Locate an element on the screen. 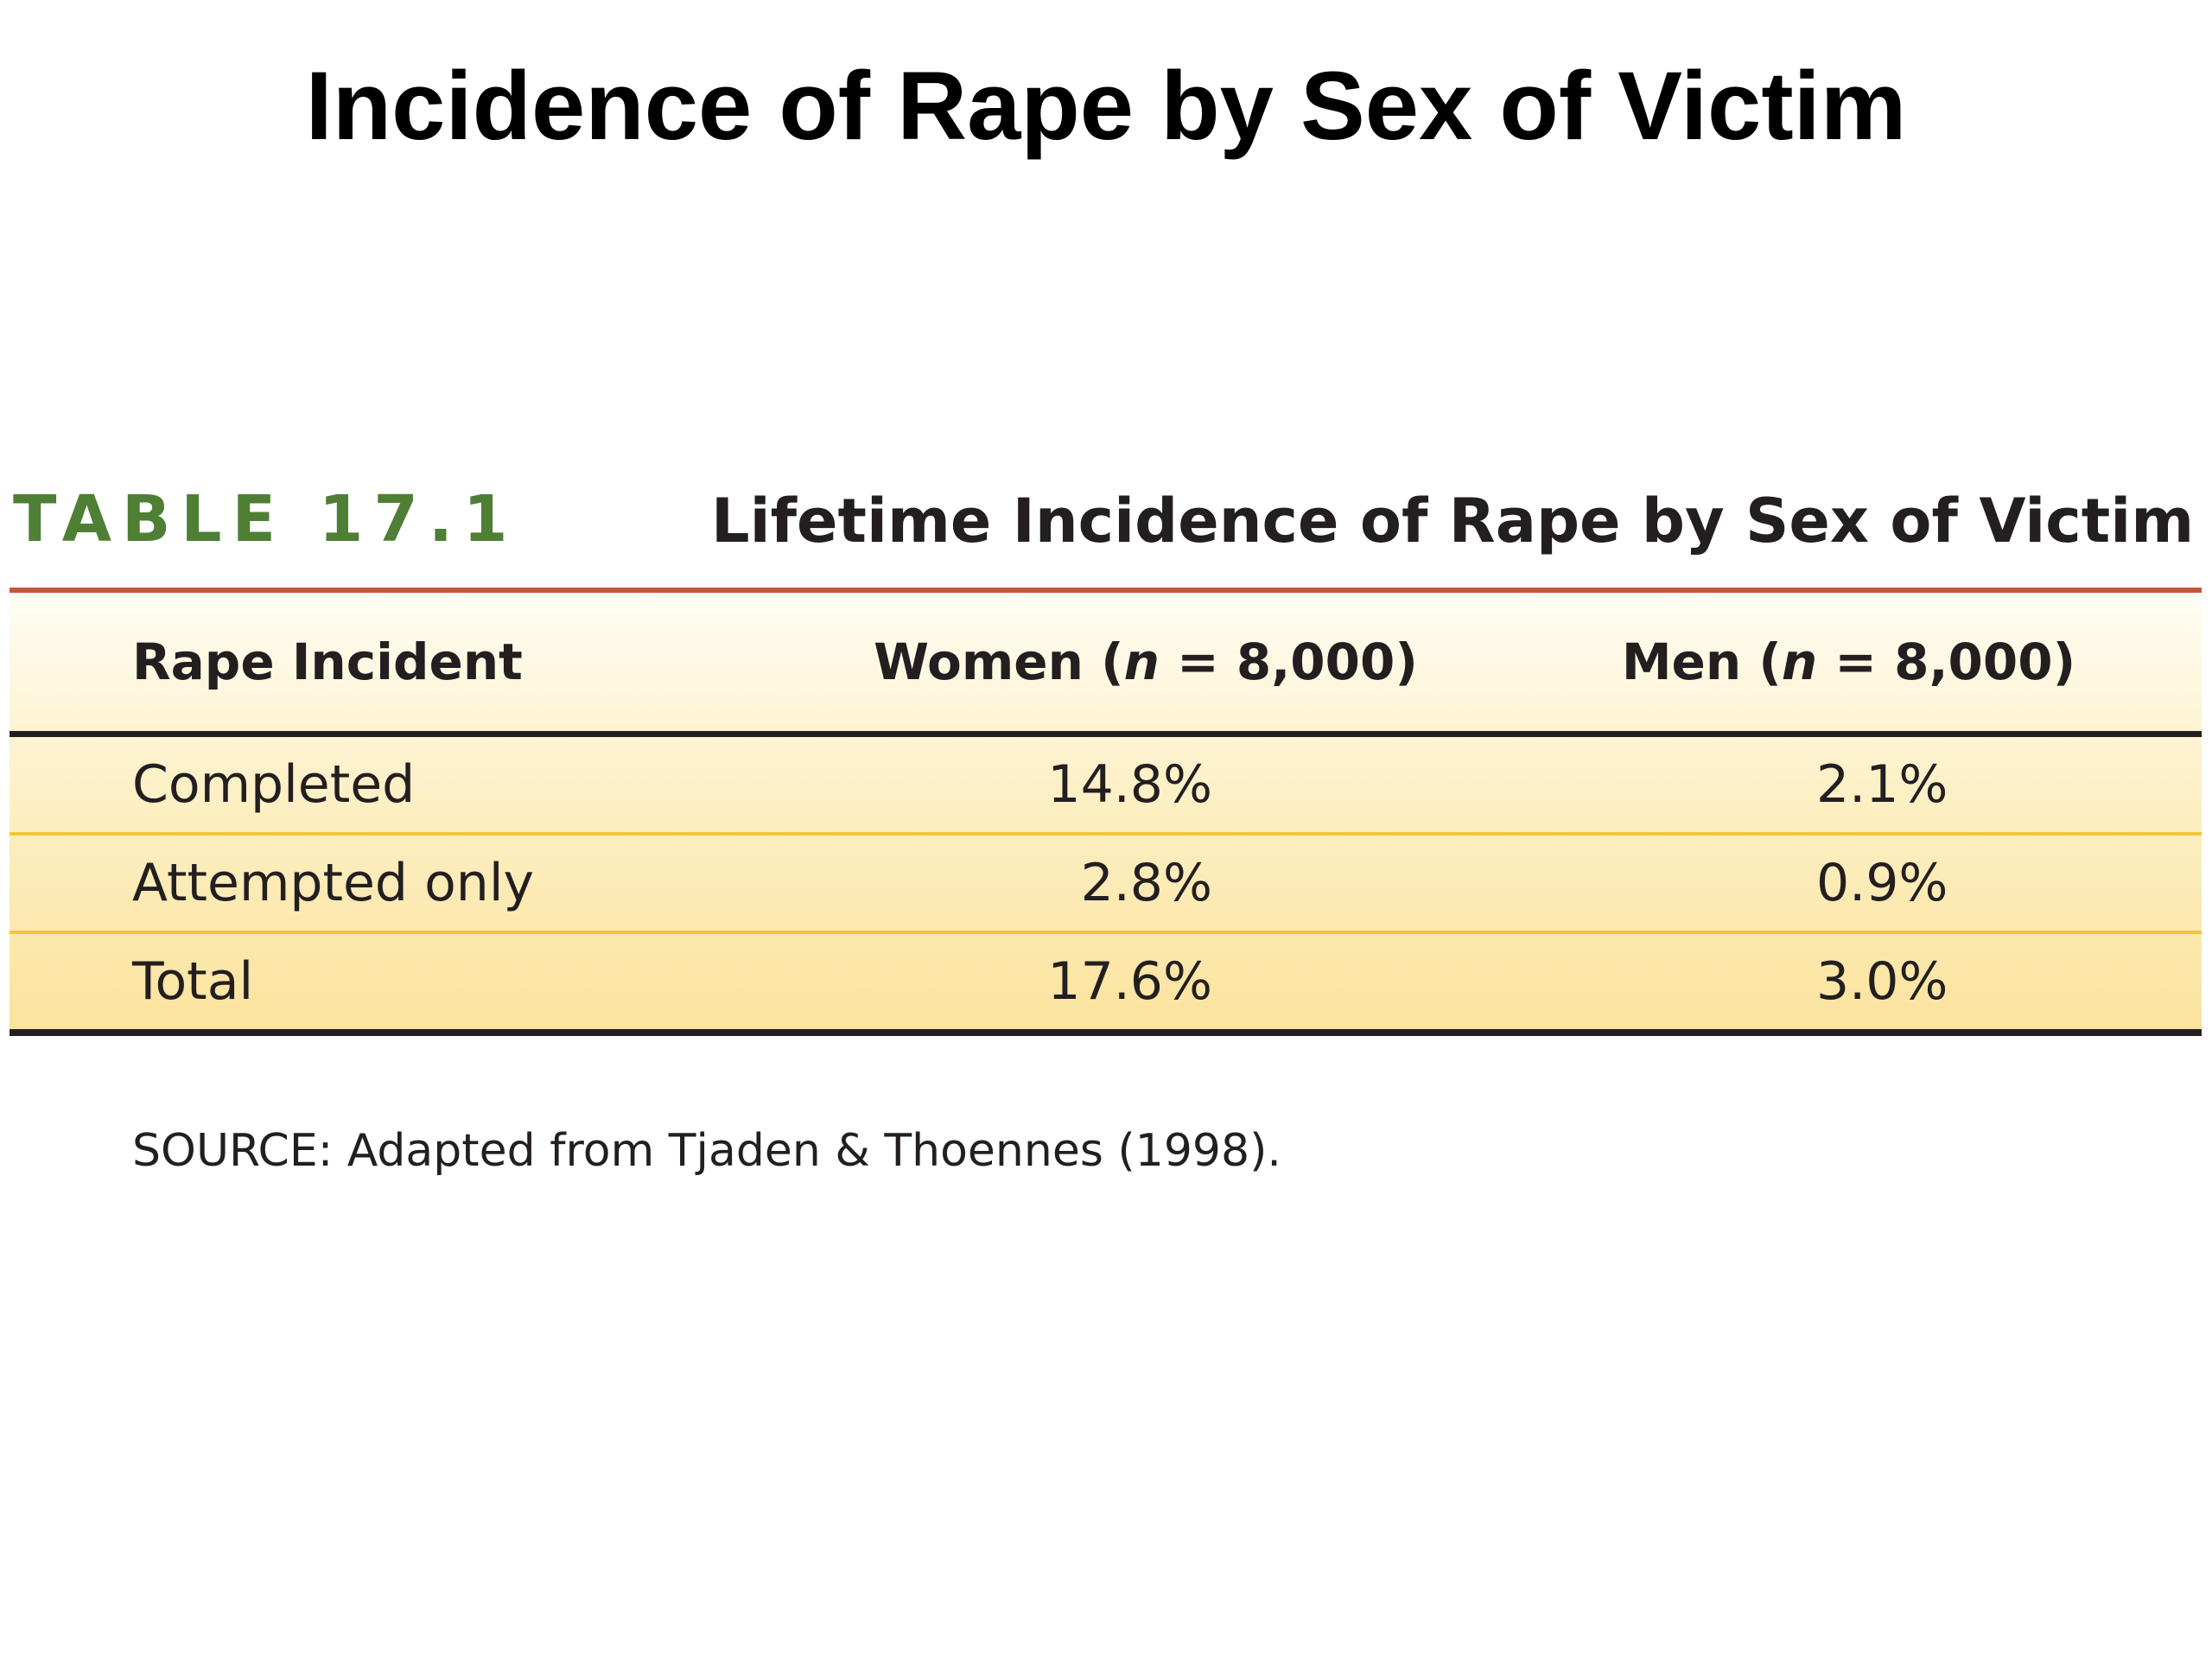 The image size is (2212, 1659). header-men-prefix: Men ( is located at coordinates (1701, 661).